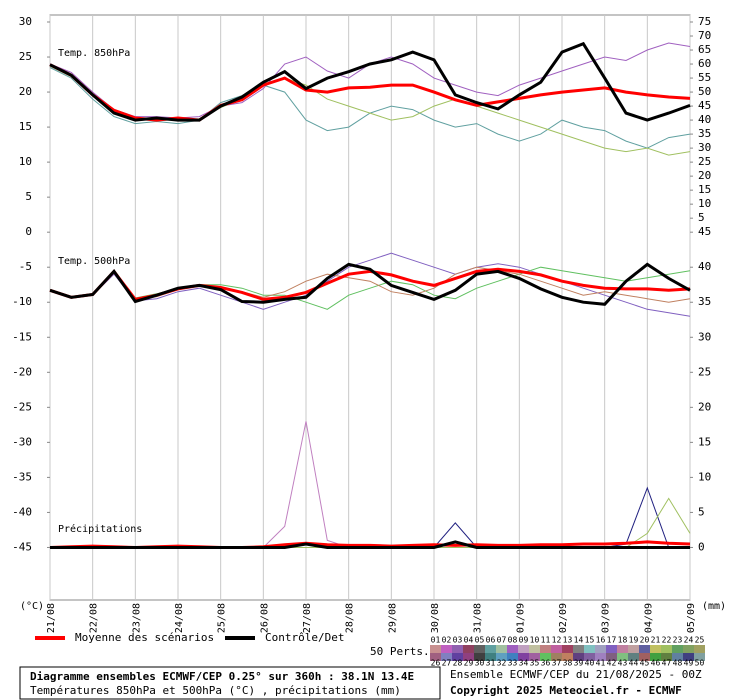 Image resolution: width=740 pixels, height=700 pixels. Describe the element at coordinates (704, 161) in the screenshot. I see `y2-tick-label: 25` at that location.